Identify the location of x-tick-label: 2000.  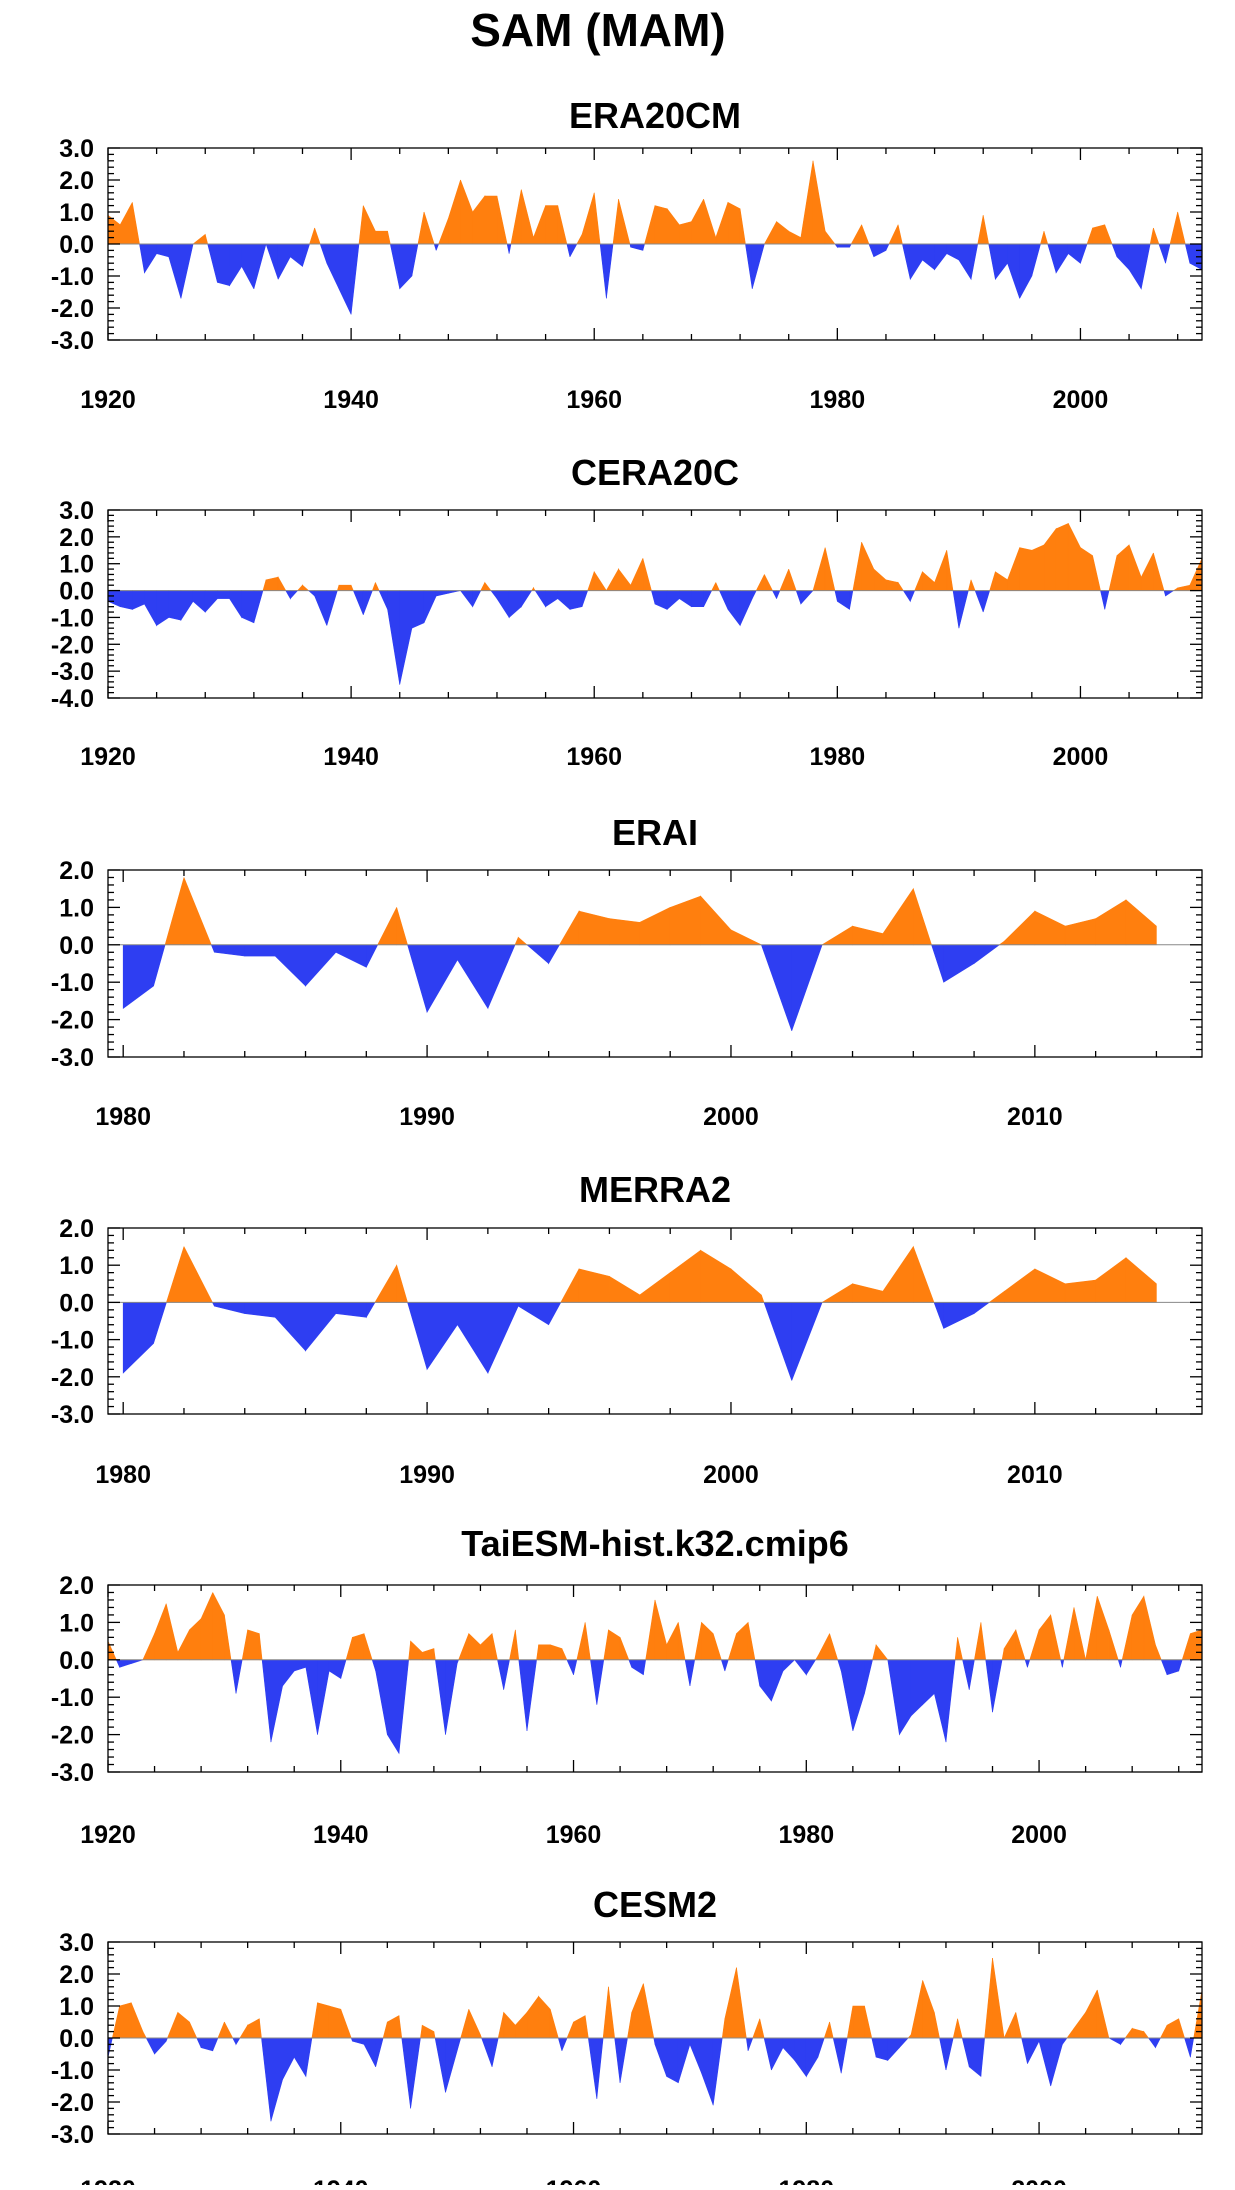
(731, 1475).